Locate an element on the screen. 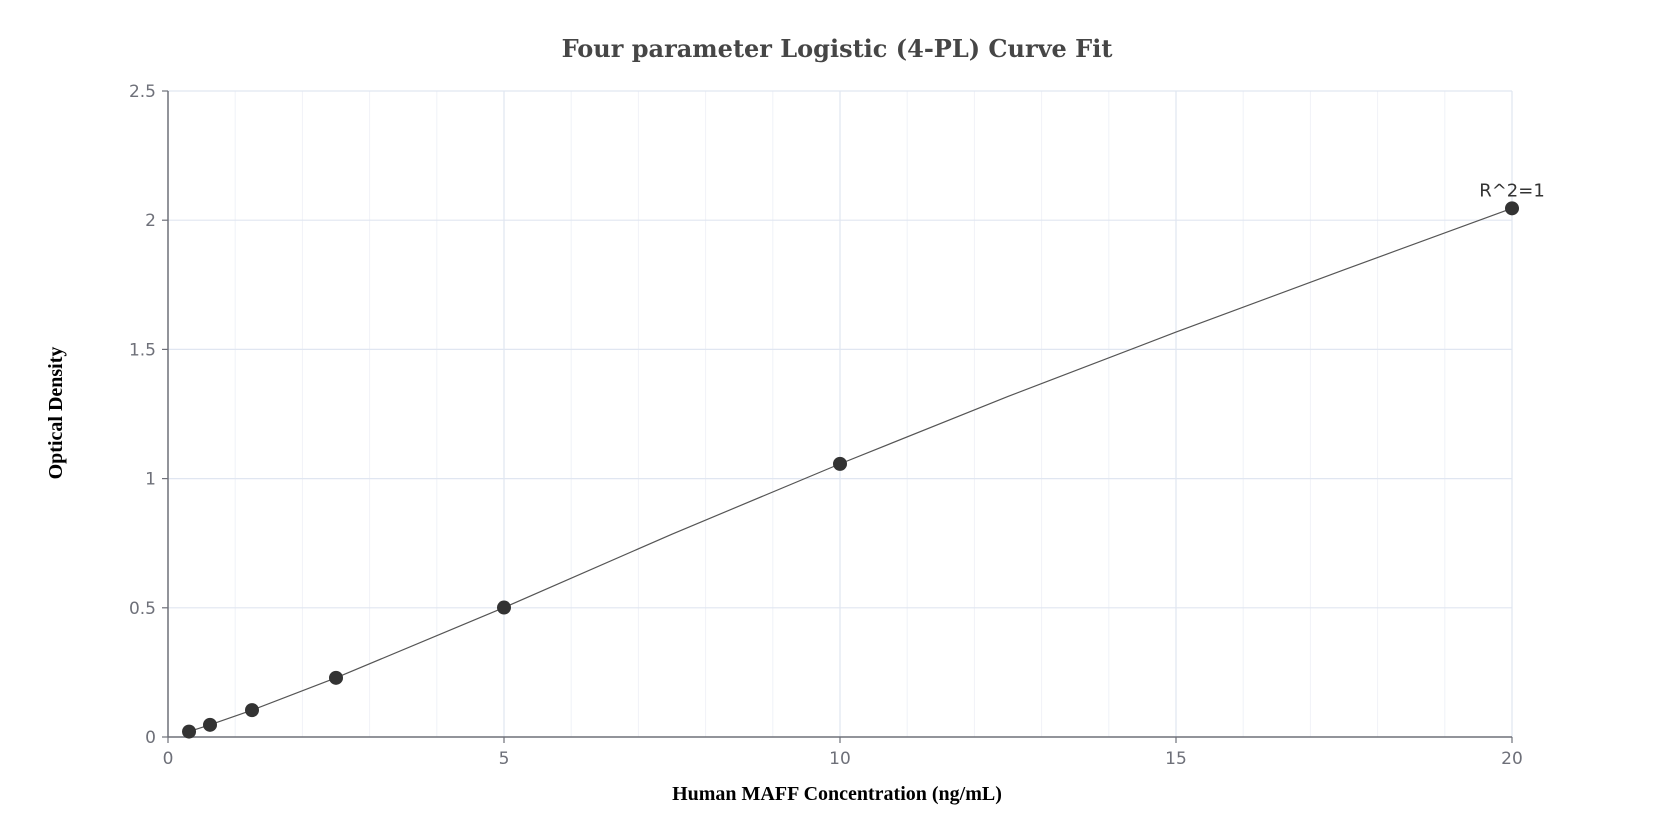  x-axis-label: Human MAFF Concentration (ng/mL) is located at coordinates (837, 794).